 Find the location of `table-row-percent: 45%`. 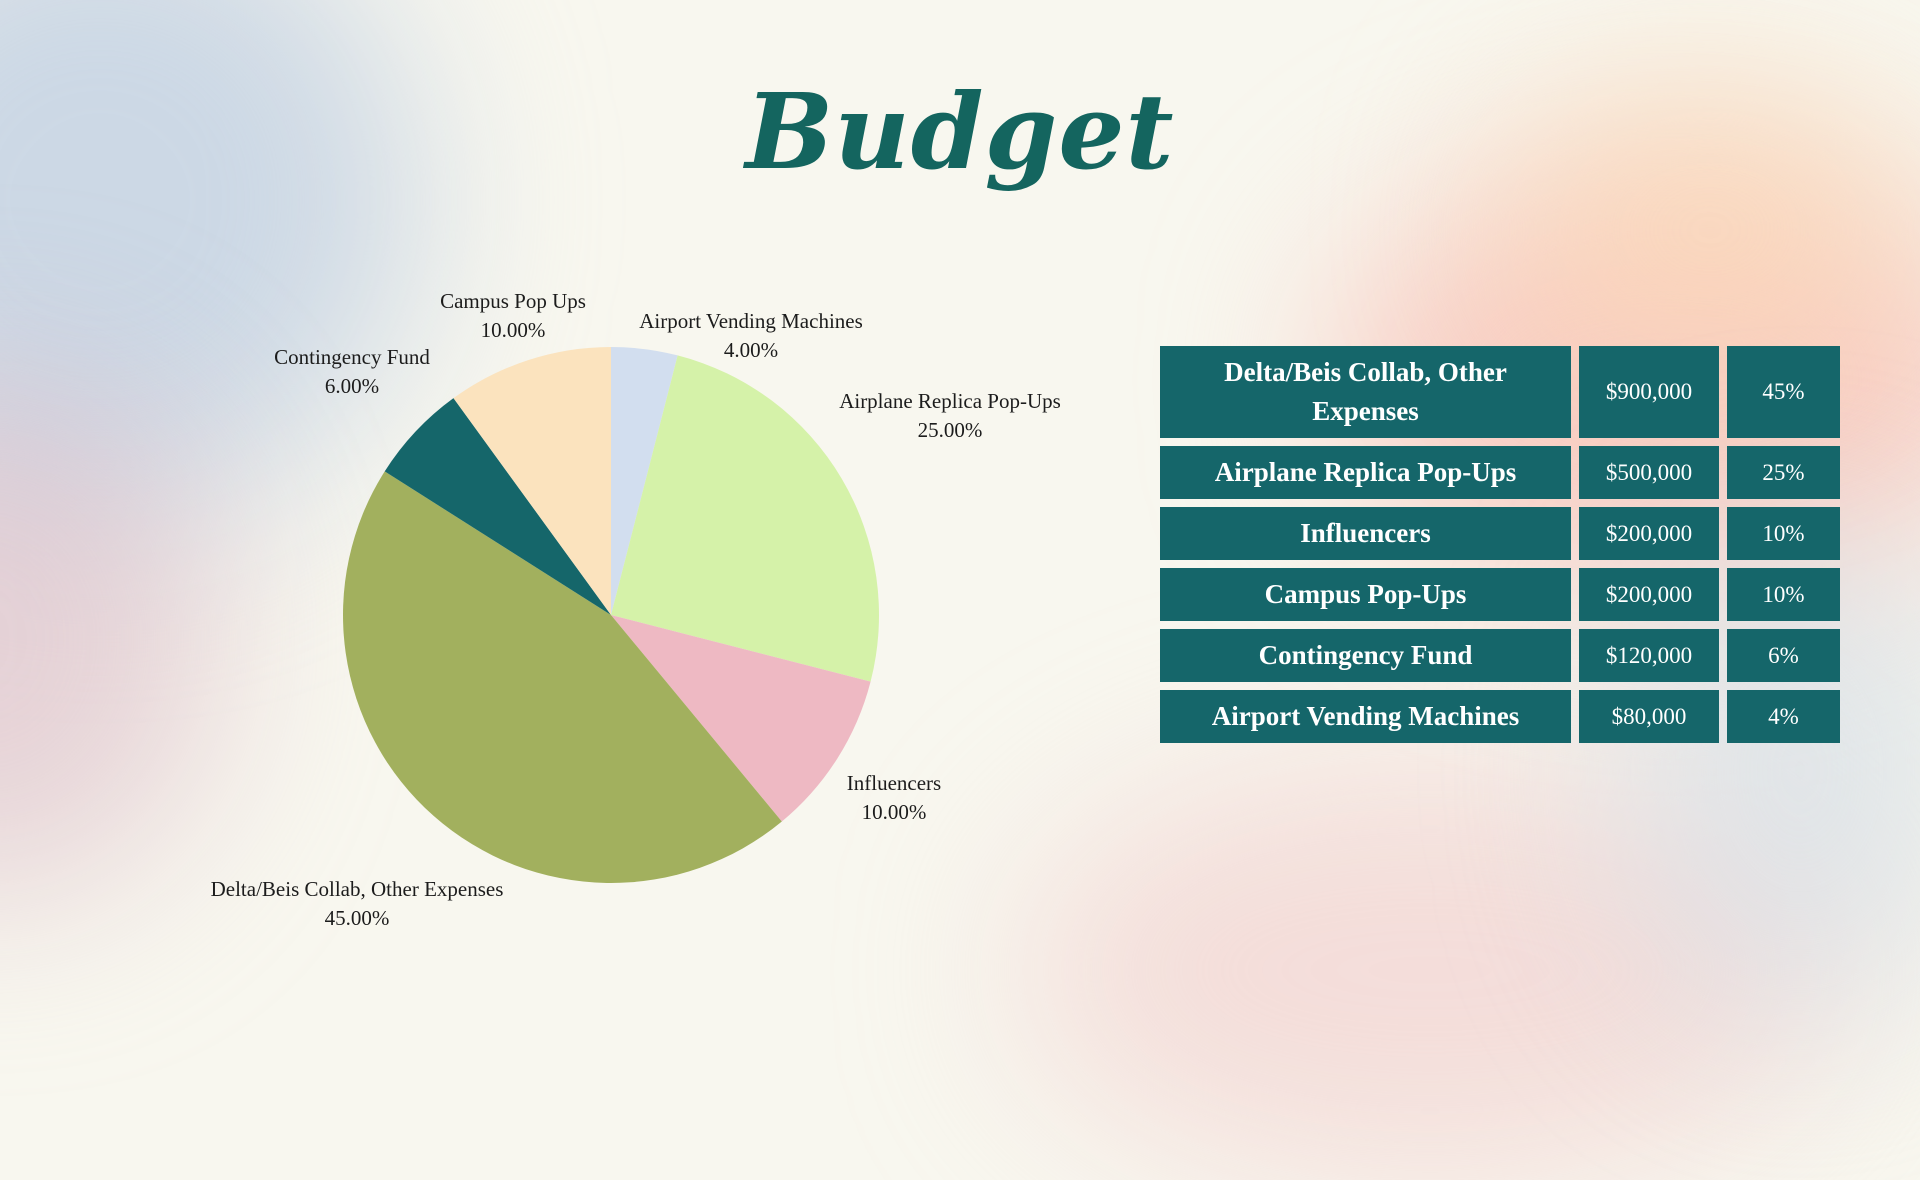

table-row-percent: 45% is located at coordinates (1783, 392).